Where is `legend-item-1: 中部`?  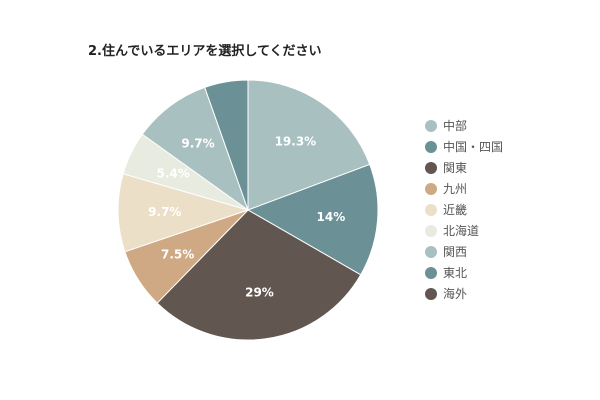
legend-item-1: 中部 is located at coordinates (464, 125).